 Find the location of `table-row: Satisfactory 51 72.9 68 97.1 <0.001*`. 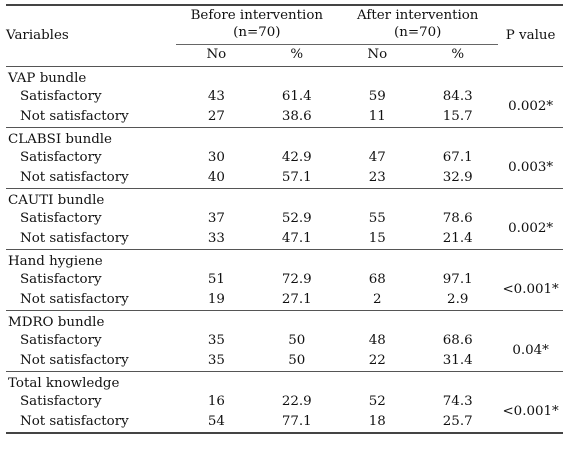

table-row: Satisfactory 51 72.9 68 97.1 <0.001* is located at coordinates (284, 283).